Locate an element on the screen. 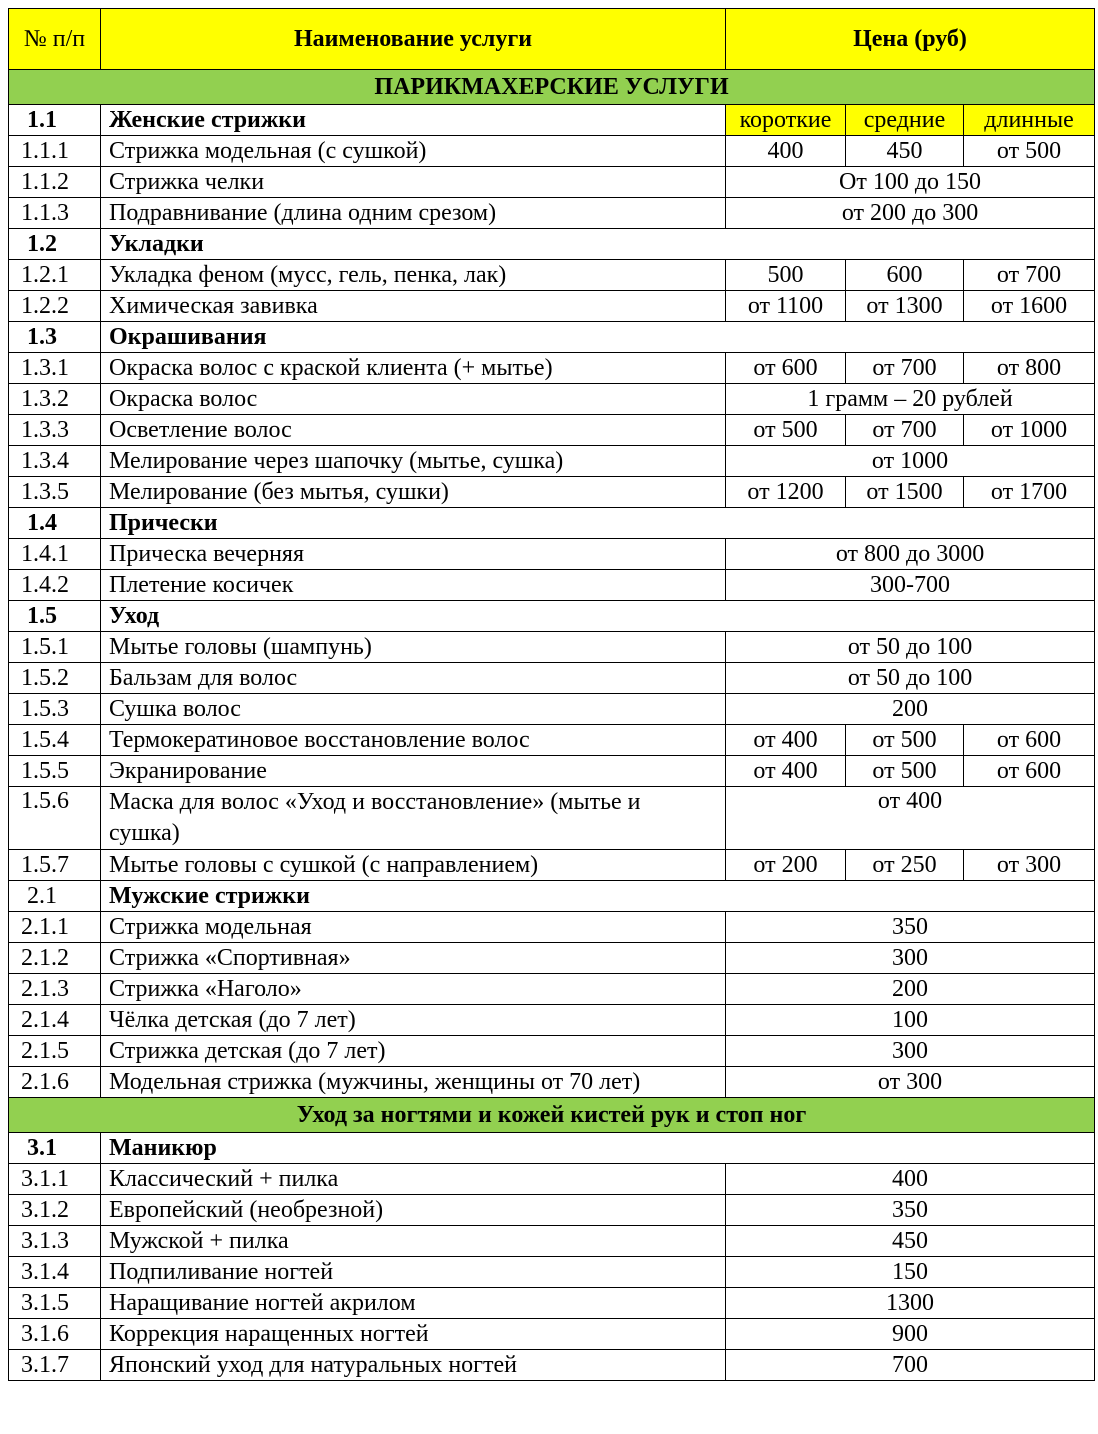  price-cell: от 1500 is located at coordinates (904, 492).